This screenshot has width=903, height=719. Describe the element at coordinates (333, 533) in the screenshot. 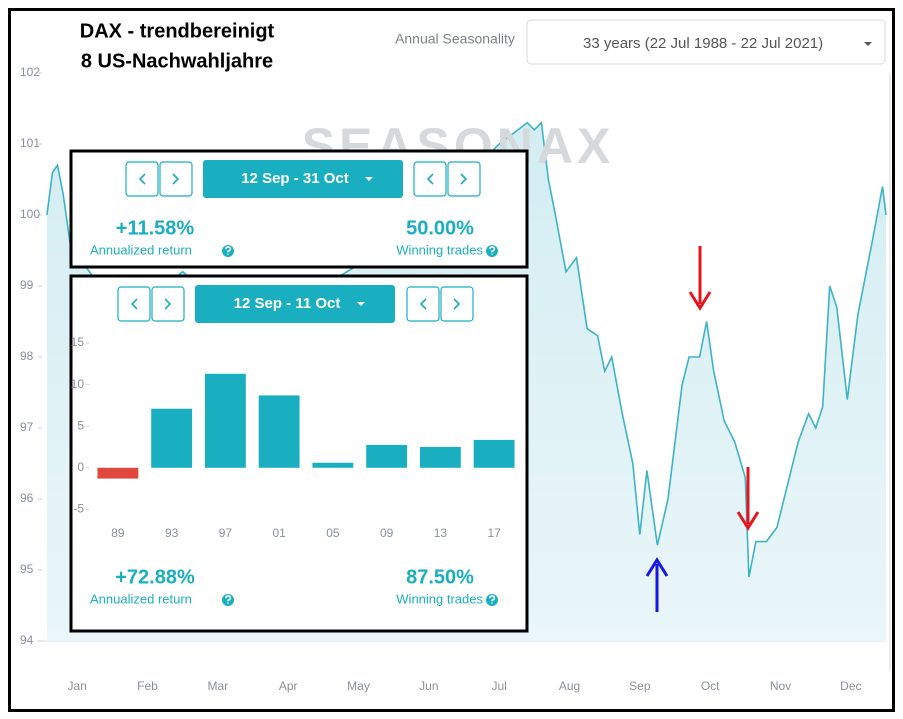

I see `x-tick-label: 05` at that location.